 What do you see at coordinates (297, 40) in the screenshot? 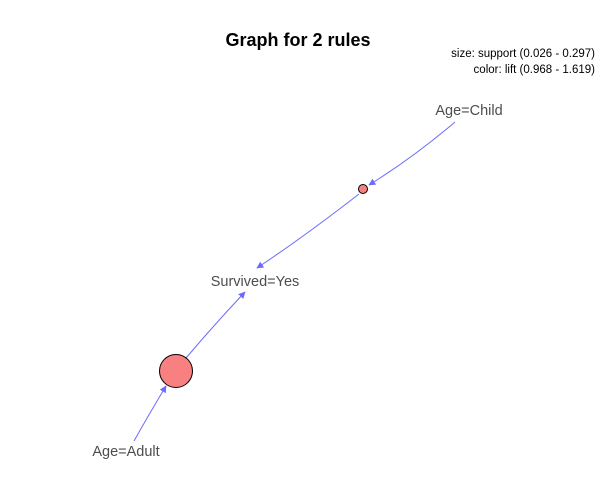
I see `graph-title: Graph for 2 rules` at bounding box center [297, 40].